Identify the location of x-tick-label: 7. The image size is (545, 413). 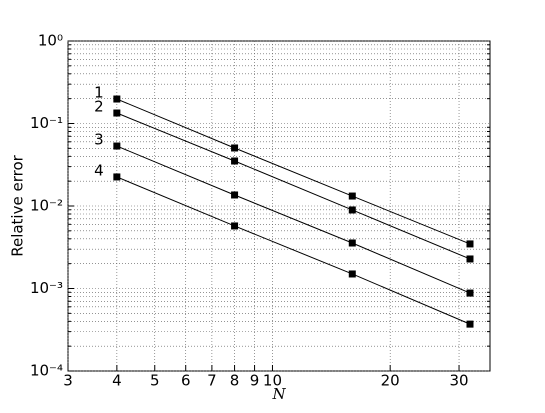
(212, 381).